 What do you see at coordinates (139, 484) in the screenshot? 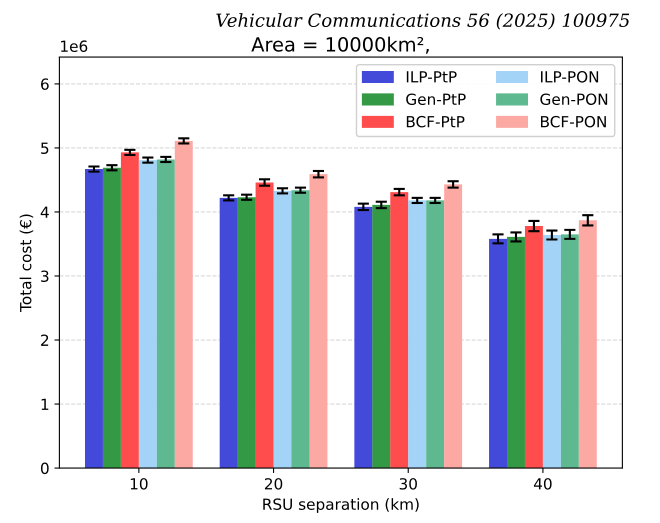
I see `x-tick-label: 10` at bounding box center [139, 484].